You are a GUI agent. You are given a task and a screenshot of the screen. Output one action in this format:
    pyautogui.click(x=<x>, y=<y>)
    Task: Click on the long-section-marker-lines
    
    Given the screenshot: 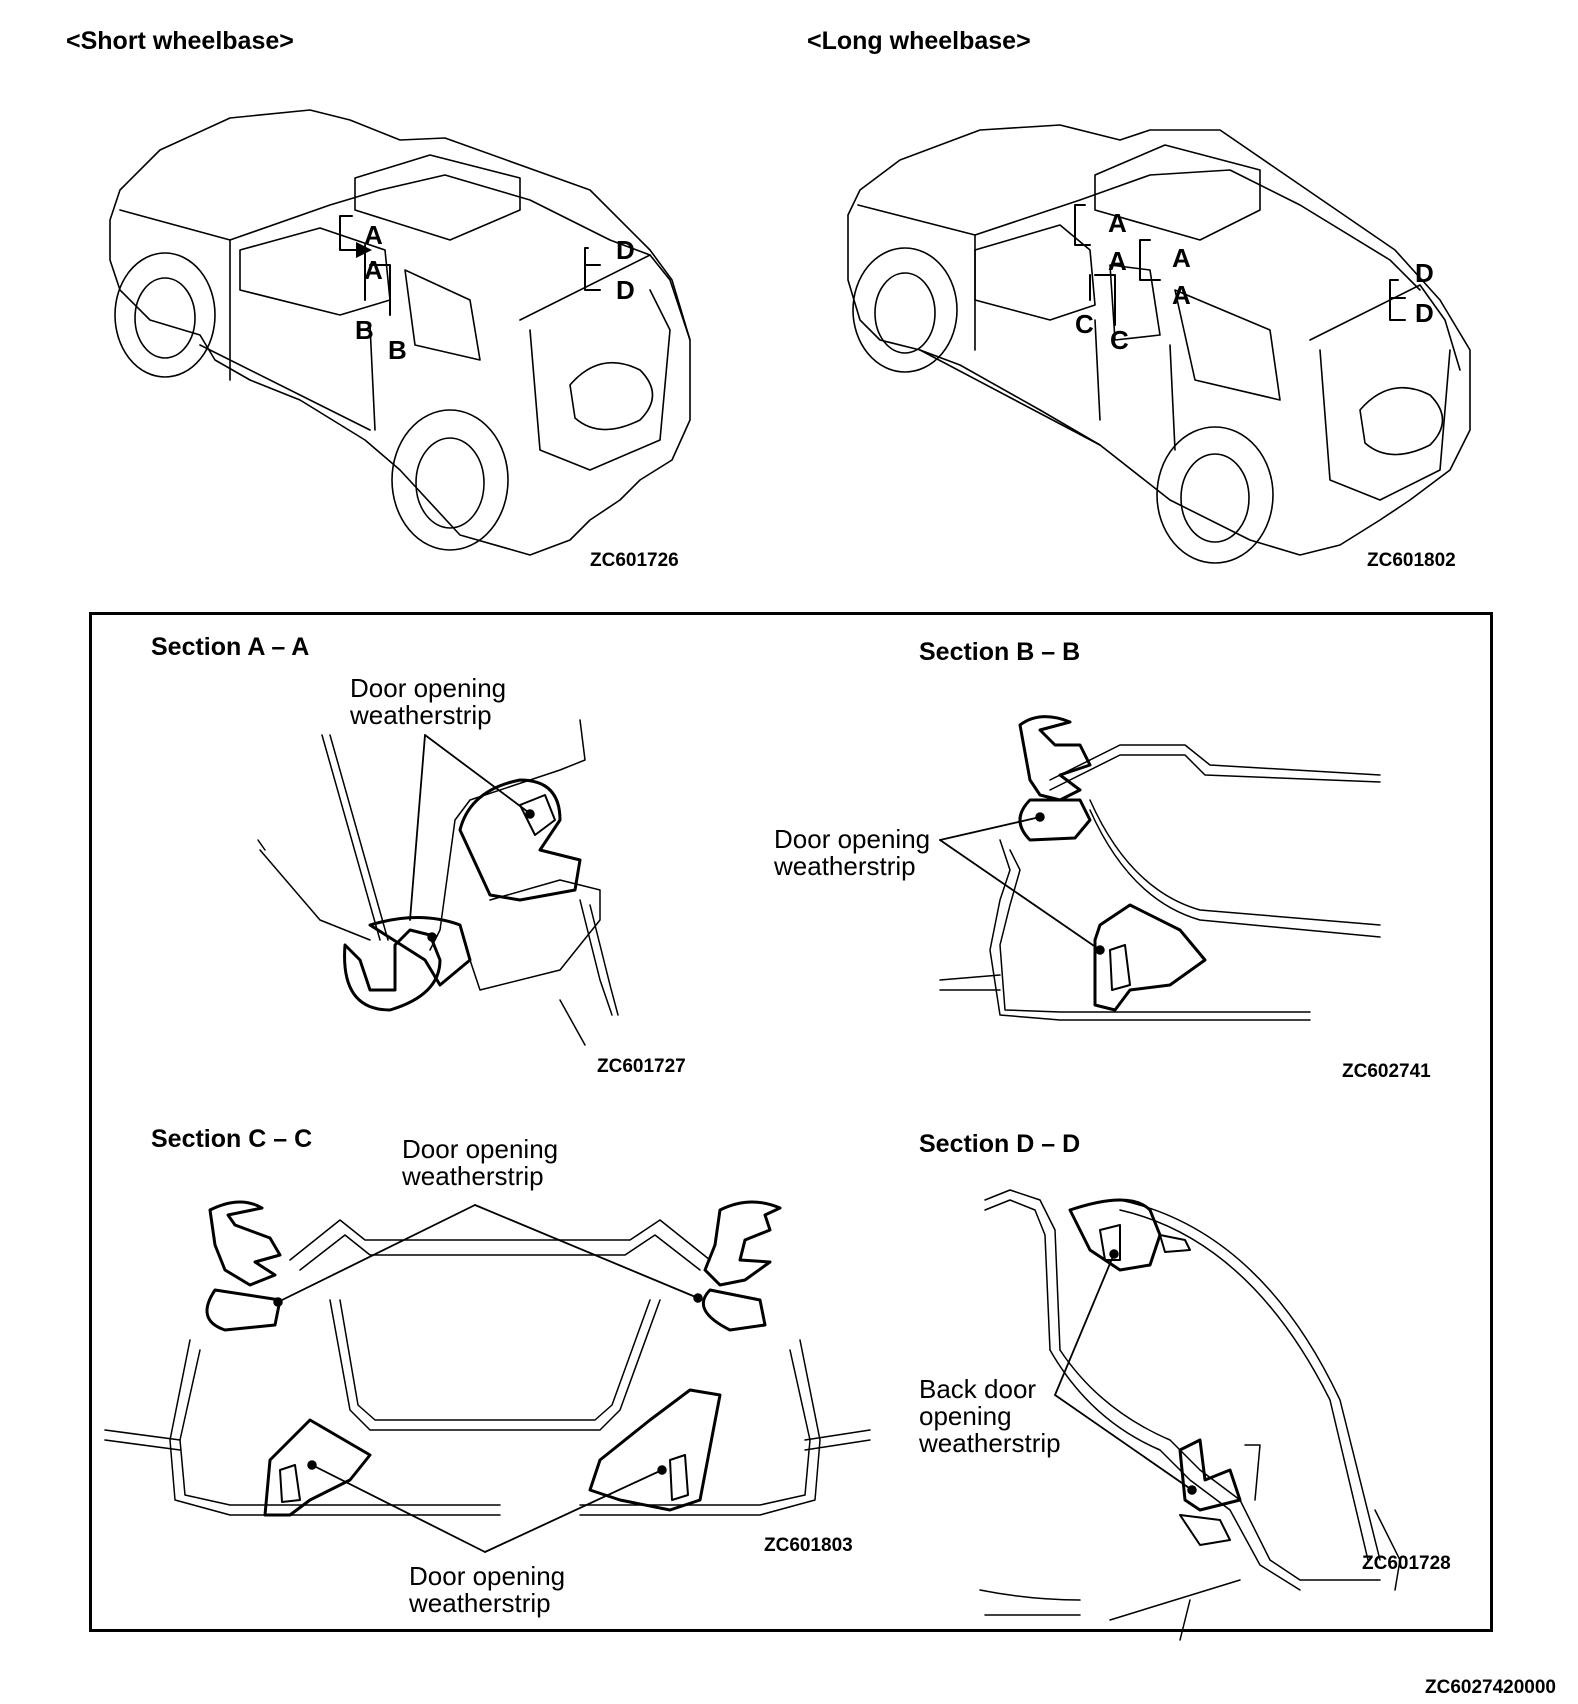 What is the action you would take?
    pyautogui.click(x=1240, y=265)
    